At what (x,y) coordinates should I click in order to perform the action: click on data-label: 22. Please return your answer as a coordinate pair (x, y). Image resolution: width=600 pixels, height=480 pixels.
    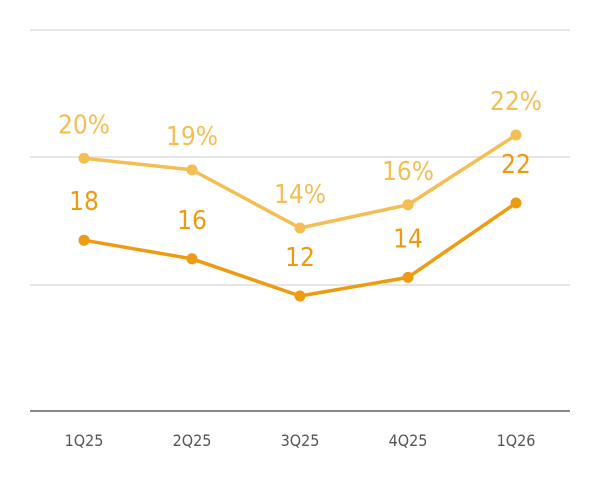
    Looking at the image, I should click on (516, 165).